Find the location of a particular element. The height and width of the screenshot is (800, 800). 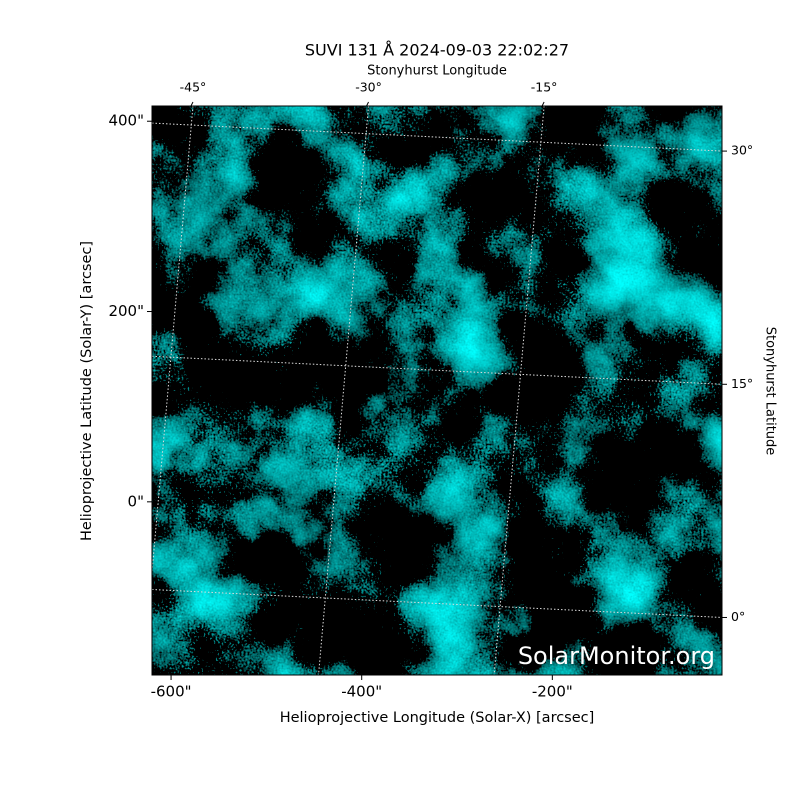

y2-tick-label: 30° is located at coordinates (742, 150).